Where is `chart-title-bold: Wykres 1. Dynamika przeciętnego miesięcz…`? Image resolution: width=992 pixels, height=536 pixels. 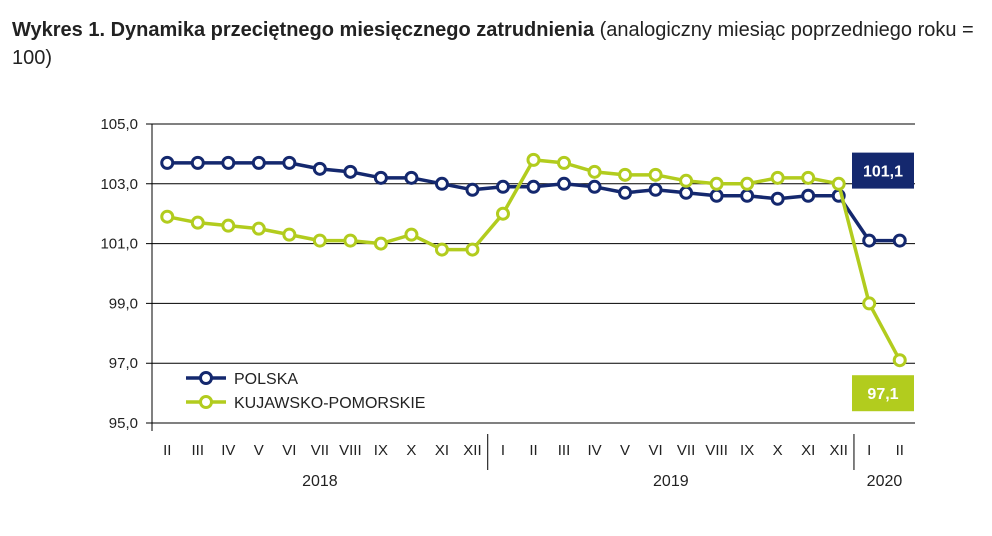 chart-title-bold: Wykres 1. Dynamika przeciętnego miesięcz… is located at coordinates (303, 30).